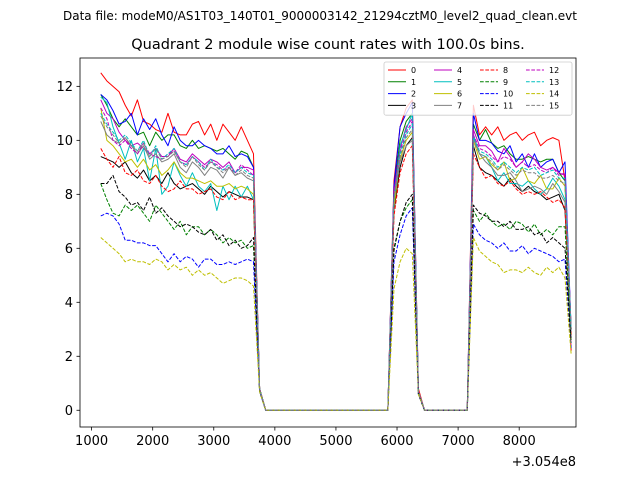 This screenshot has height=480, width=640. I want to click on x-tick-label: 1000, so click(91, 441).